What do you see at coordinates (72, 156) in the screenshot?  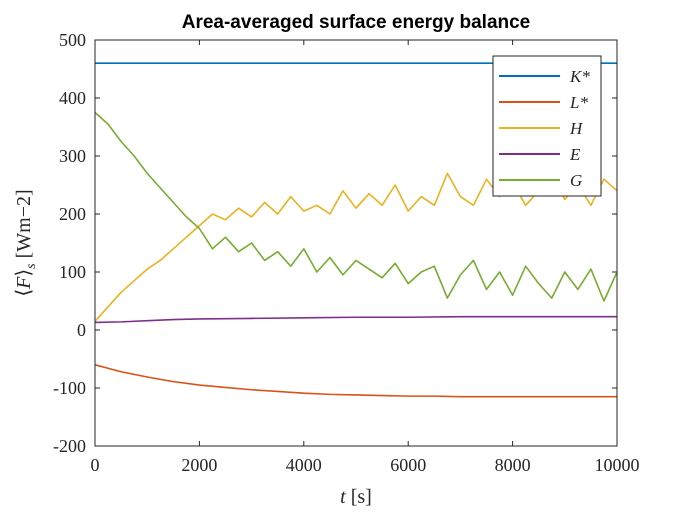 I see `y-tick-label: 300` at bounding box center [72, 156].